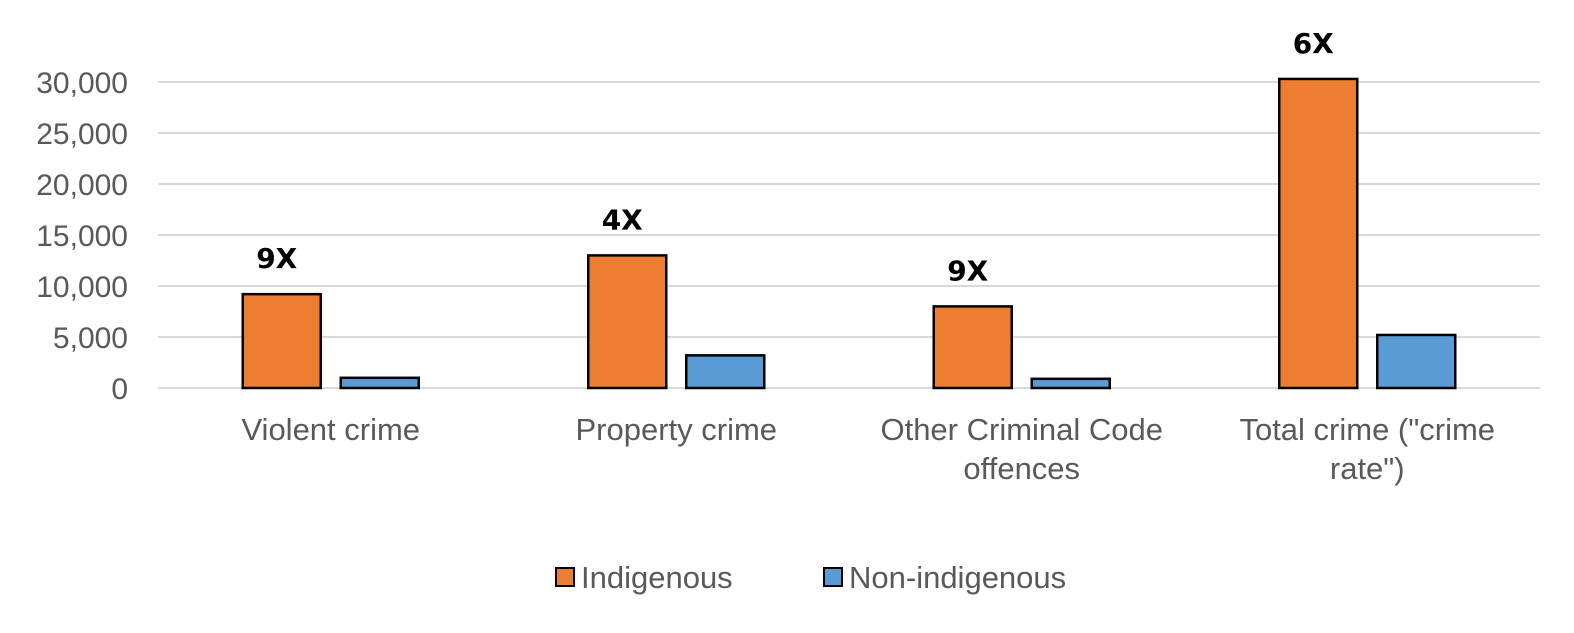 The width and height of the screenshot is (1574, 633). What do you see at coordinates (1367, 429) in the screenshot?
I see `x-category-label: Total crime ("crime` at bounding box center [1367, 429].